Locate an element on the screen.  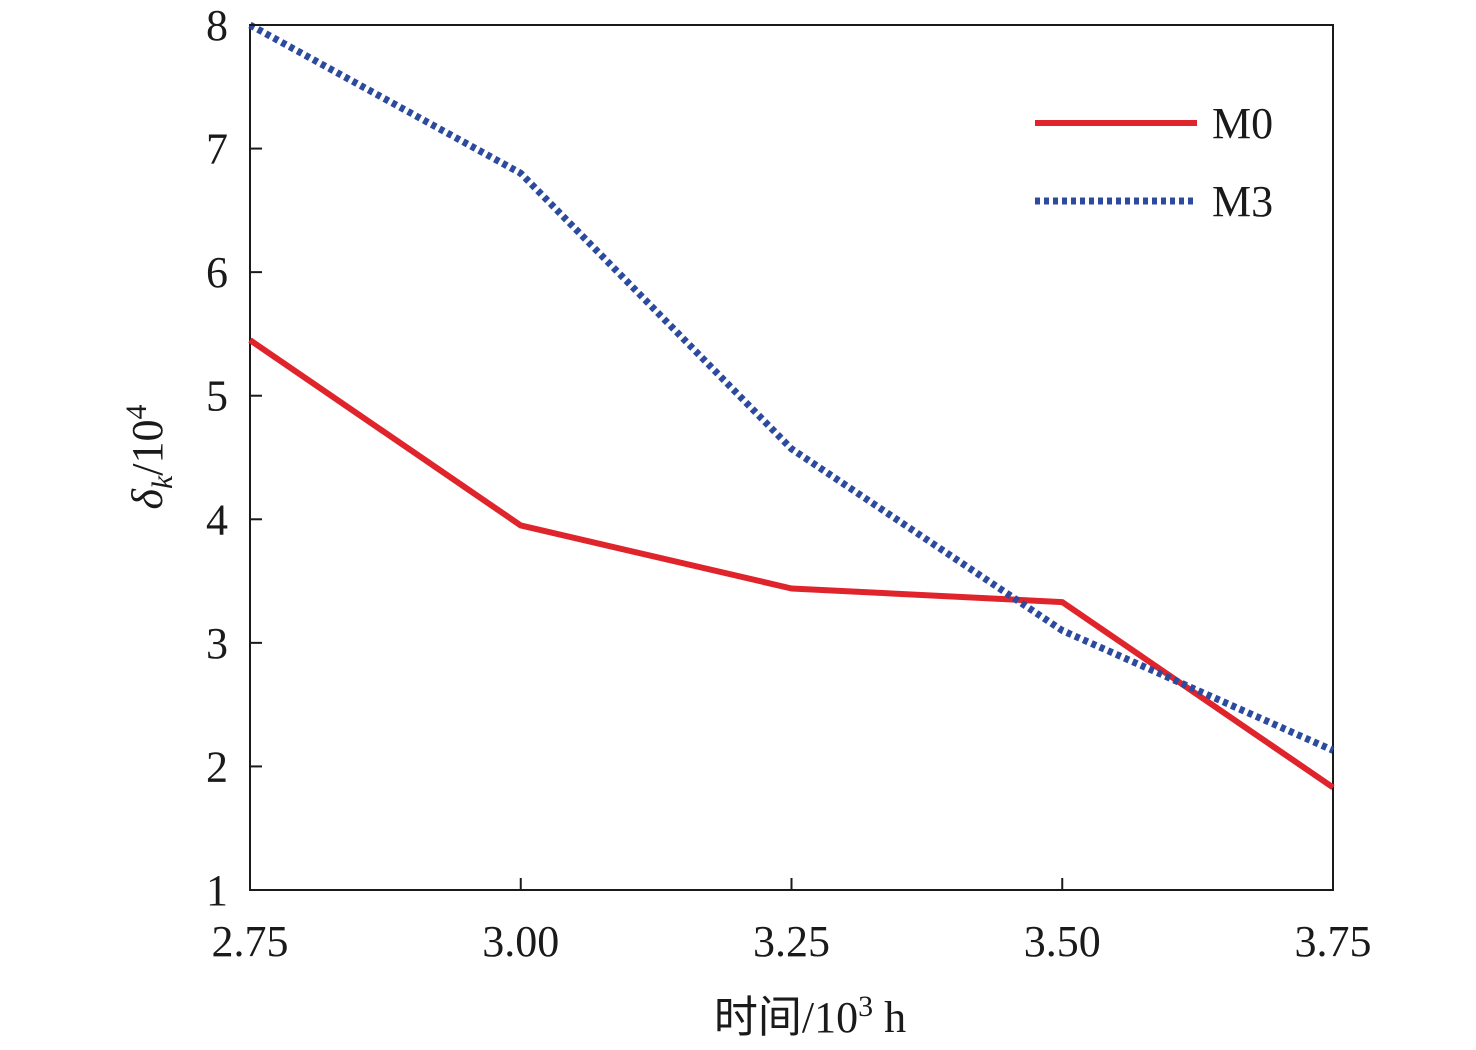
legend-label-m0: M0 is located at coordinates (1242, 123).